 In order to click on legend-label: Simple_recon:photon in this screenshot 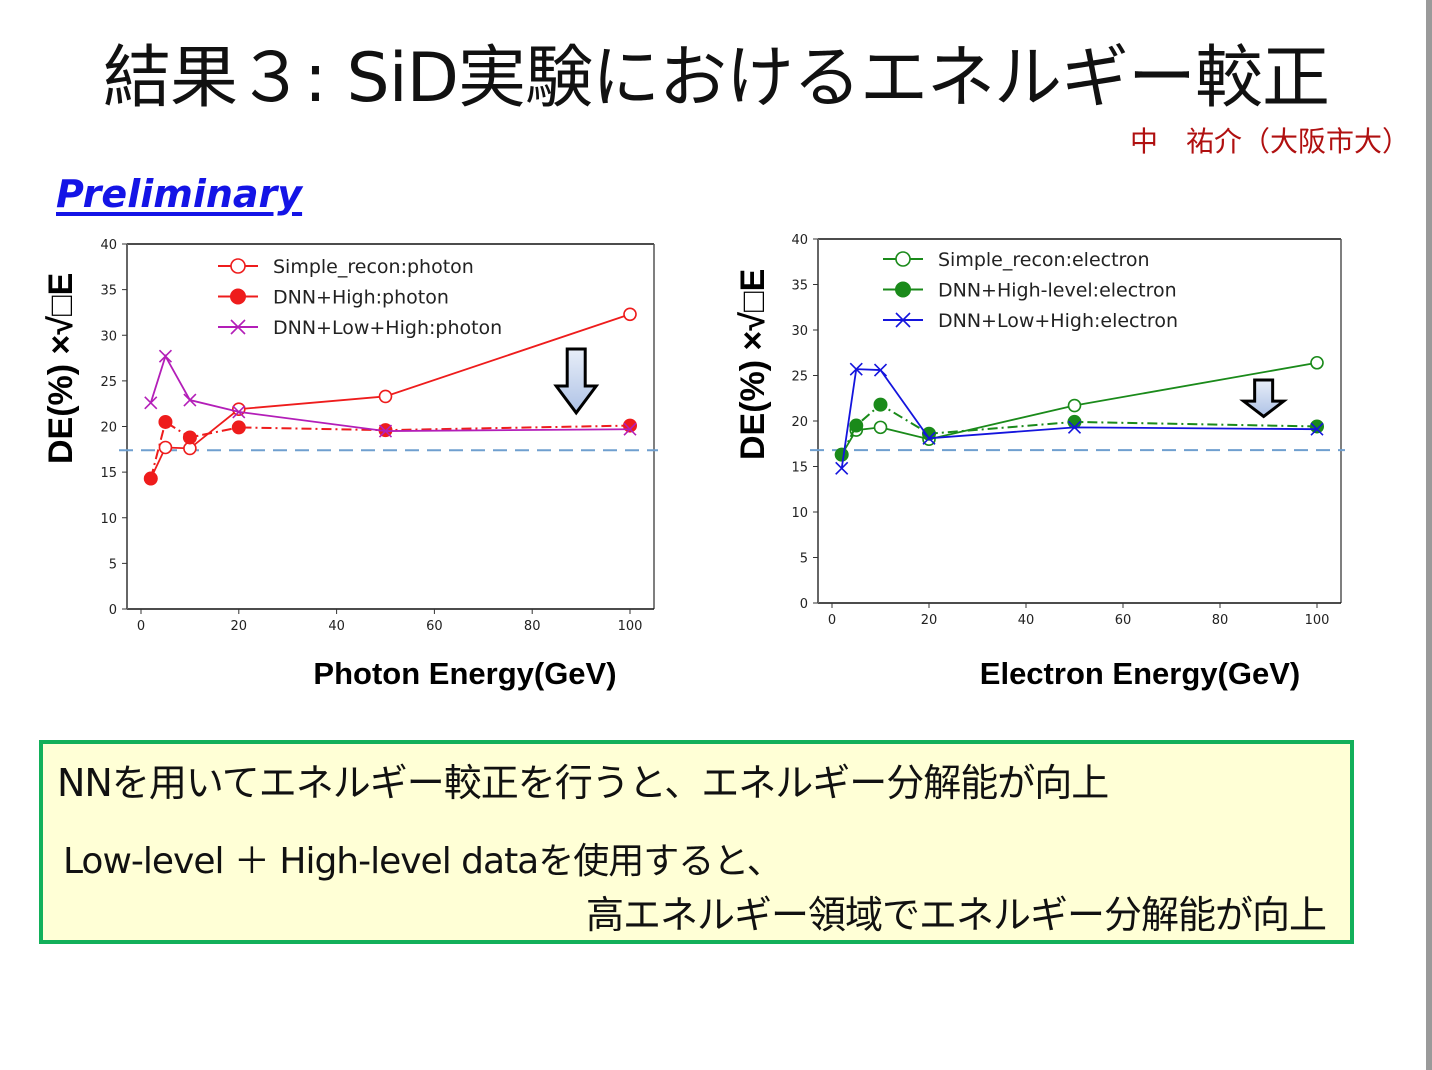, I will do `click(373, 267)`.